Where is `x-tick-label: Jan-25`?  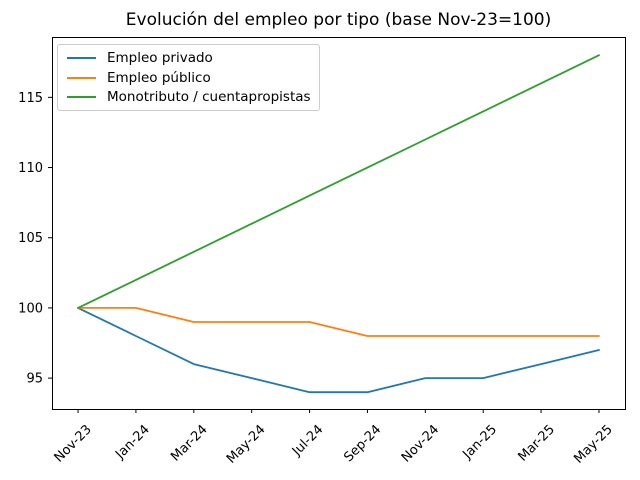
x-tick-label: Jan-25 is located at coordinates (480, 442).